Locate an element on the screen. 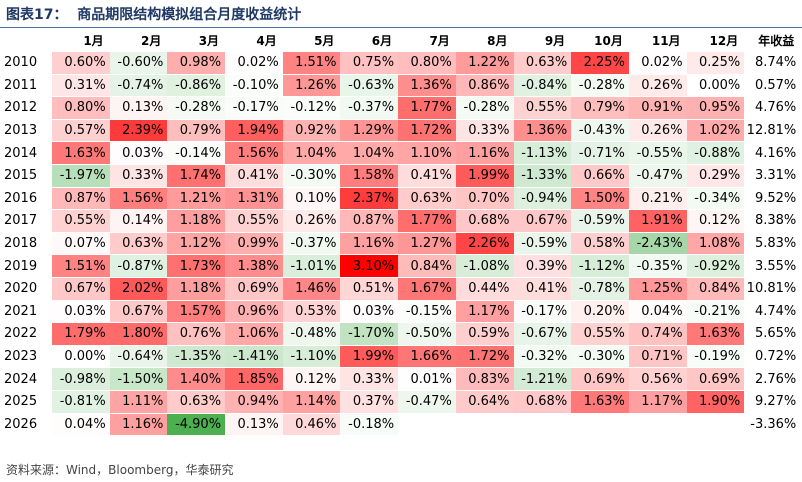  monthly-return-cell: 0.76% is located at coordinates (196, 334).